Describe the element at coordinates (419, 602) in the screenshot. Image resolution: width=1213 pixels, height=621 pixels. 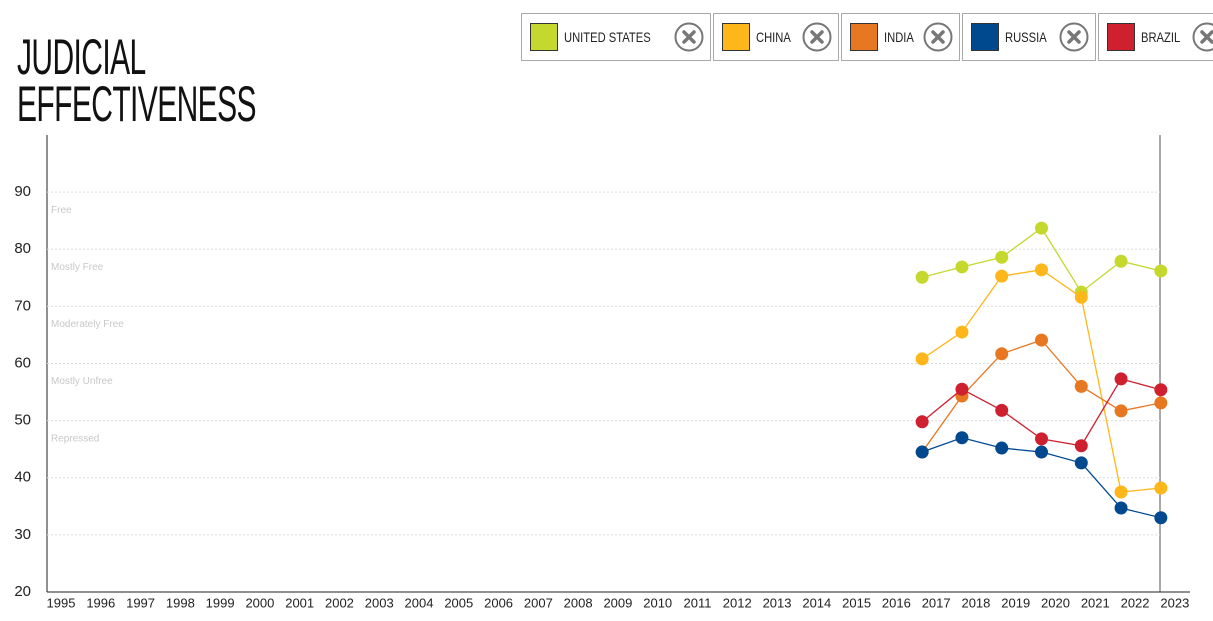
I see `x-tick-label: 2004` at that location.